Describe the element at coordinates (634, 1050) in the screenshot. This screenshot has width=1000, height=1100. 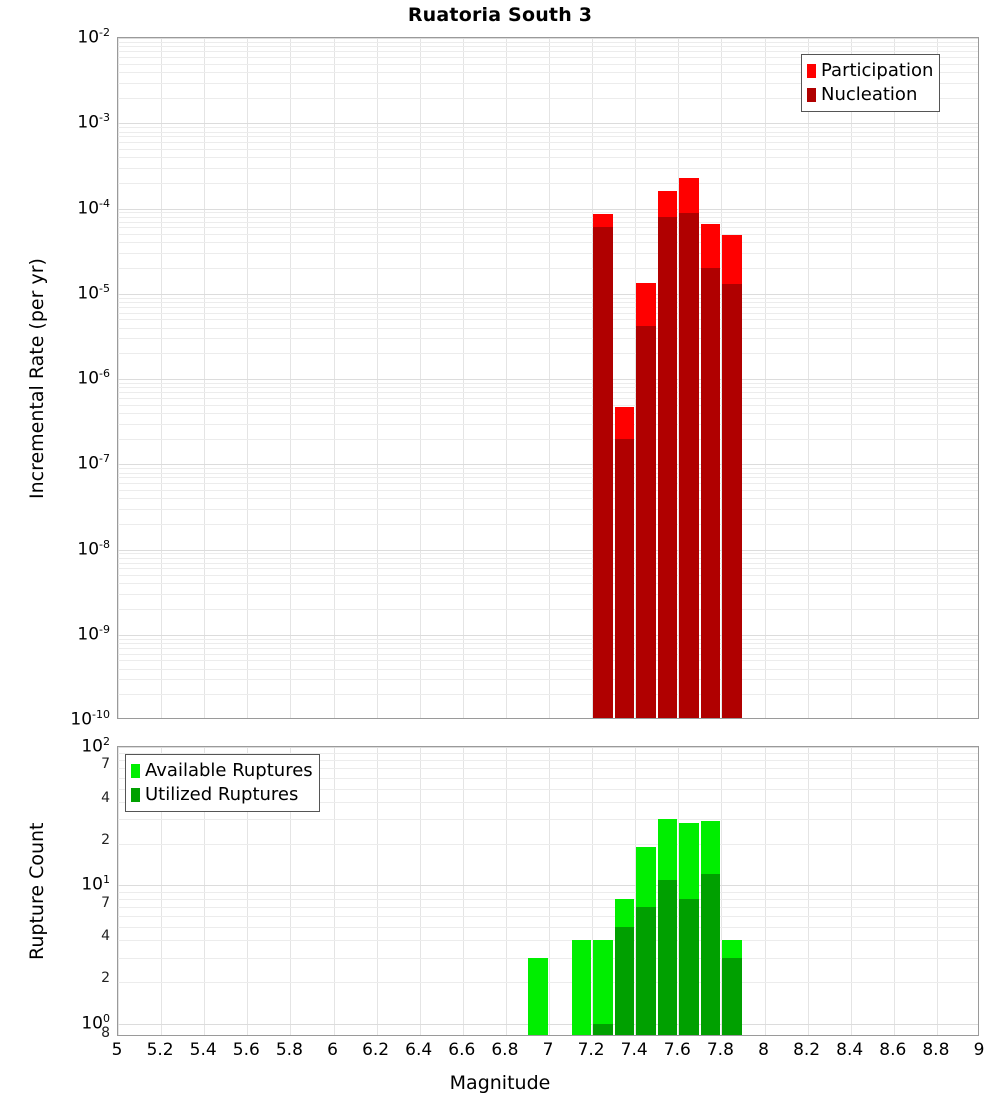
I see `x-axis-tick-label: 7.4` at that location.